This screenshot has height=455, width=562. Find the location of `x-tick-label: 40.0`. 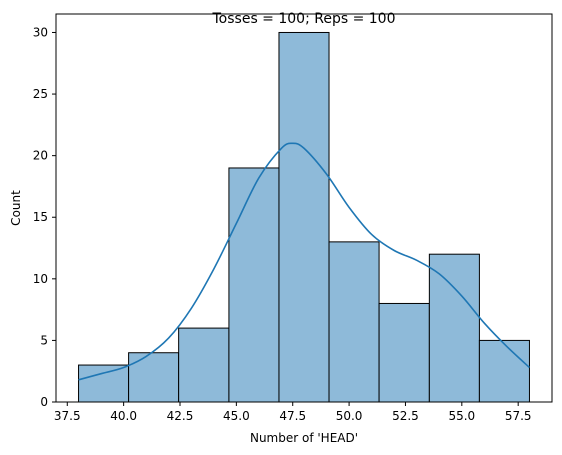

x-tick-label: 40.0 is located at coordinates (123, 416).